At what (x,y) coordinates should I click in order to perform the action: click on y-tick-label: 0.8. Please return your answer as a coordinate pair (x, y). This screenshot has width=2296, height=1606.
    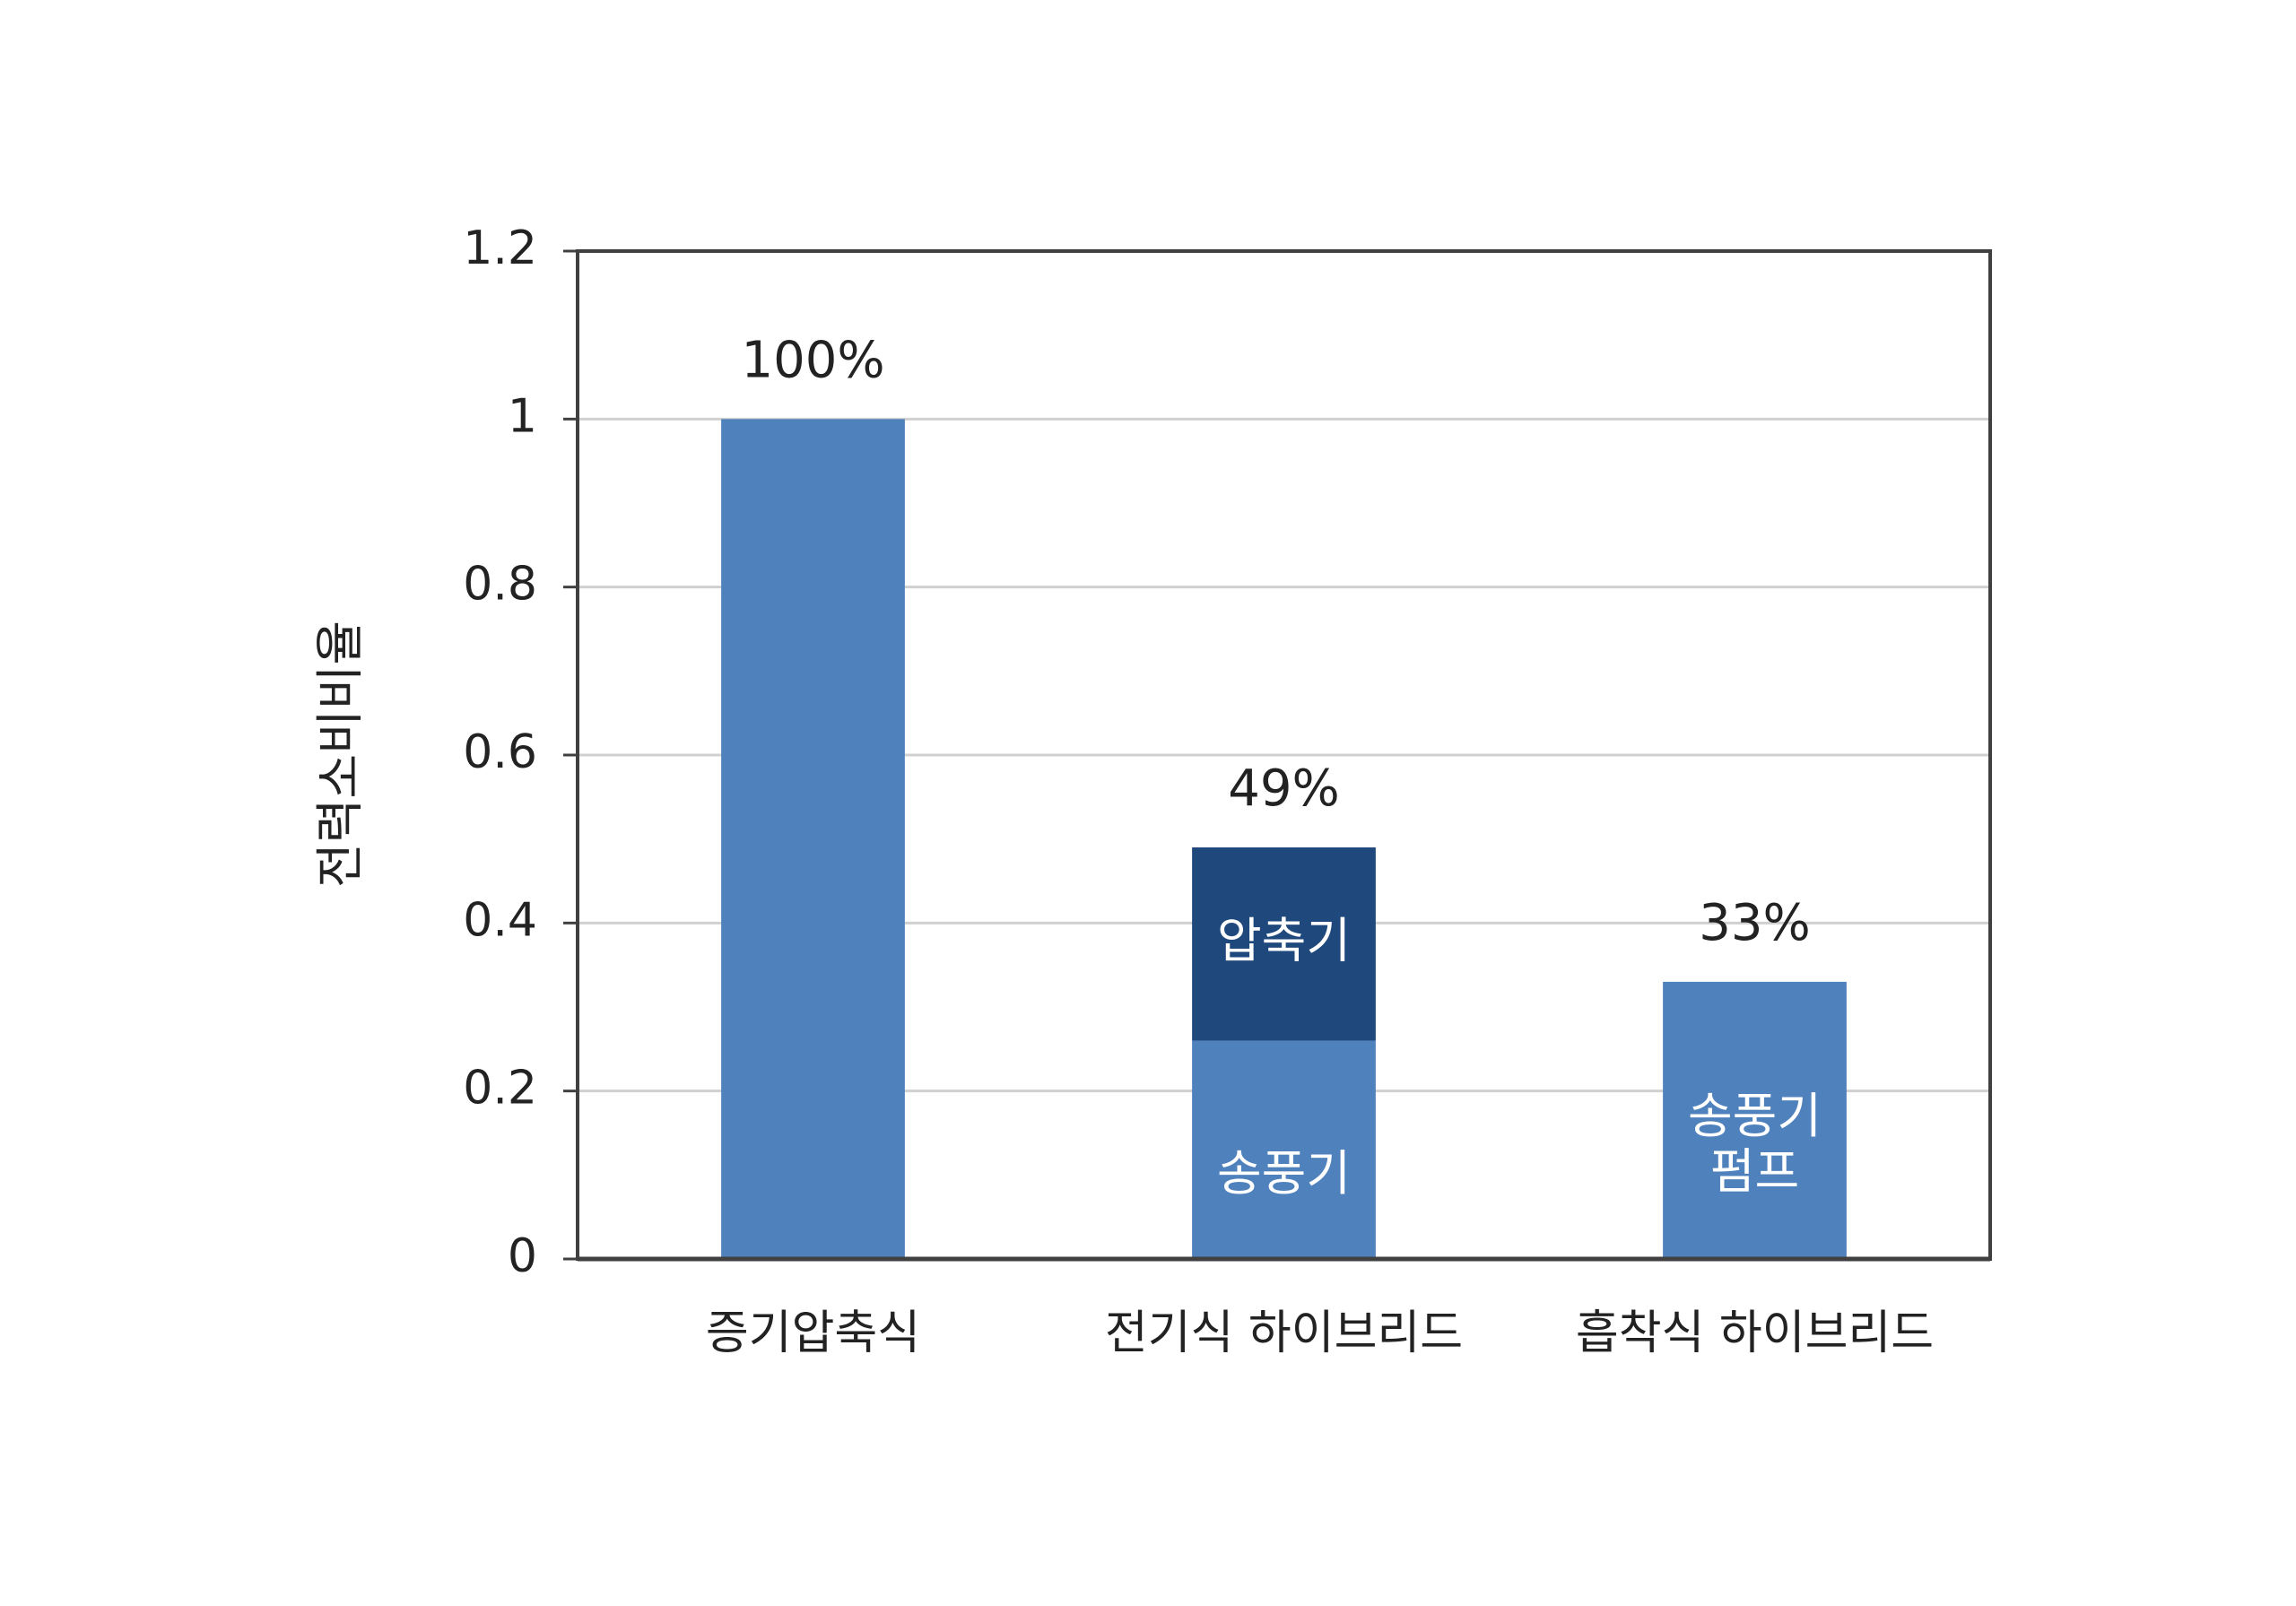
    Looking at the image, I should click on (500, 585).